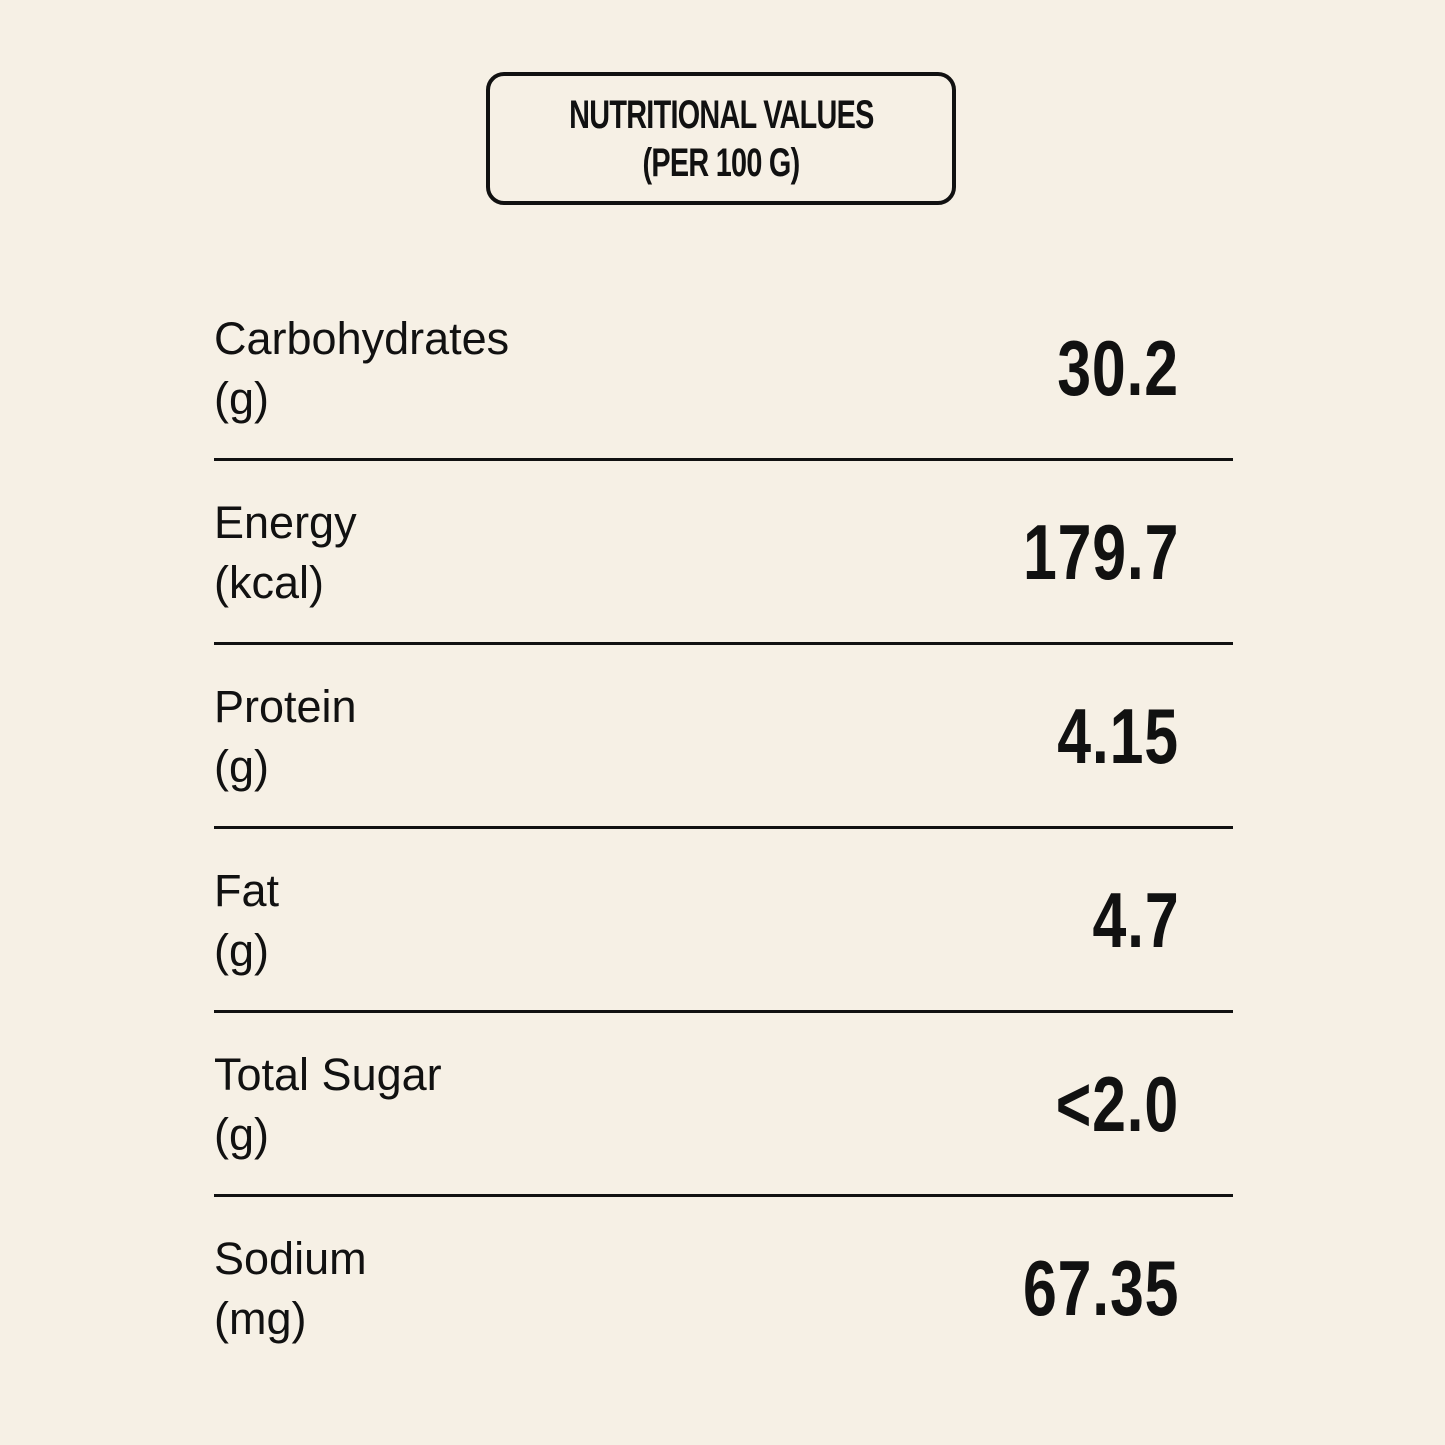  I want to click on nutrient-row-carbohydrates: Carbohydrates (g) 30.2, so click(723, 369).